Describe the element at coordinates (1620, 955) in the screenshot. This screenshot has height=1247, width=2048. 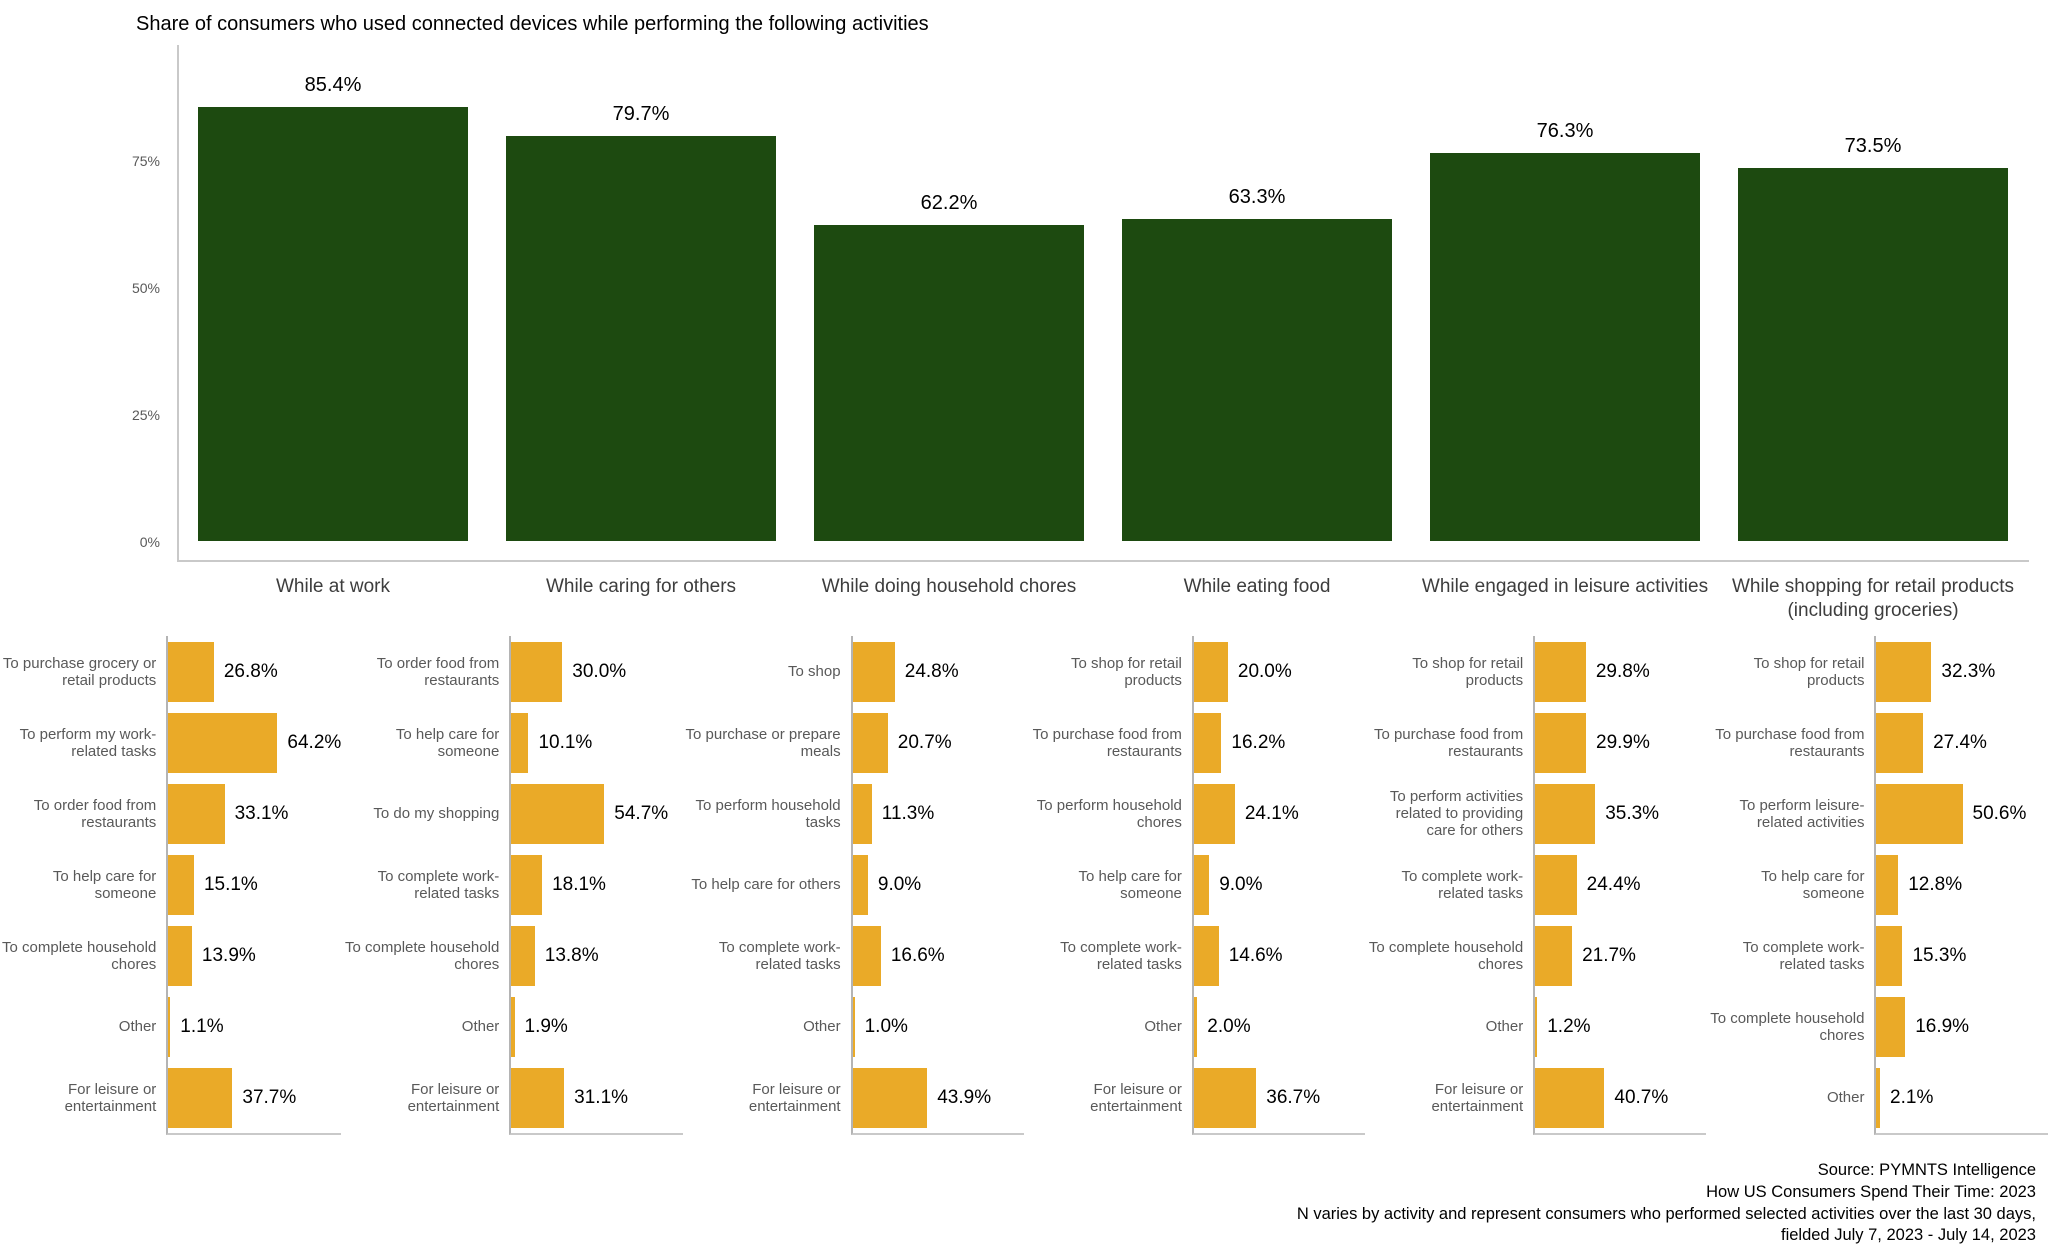
I see `subchart-bar-row: 21.7%` at that location.